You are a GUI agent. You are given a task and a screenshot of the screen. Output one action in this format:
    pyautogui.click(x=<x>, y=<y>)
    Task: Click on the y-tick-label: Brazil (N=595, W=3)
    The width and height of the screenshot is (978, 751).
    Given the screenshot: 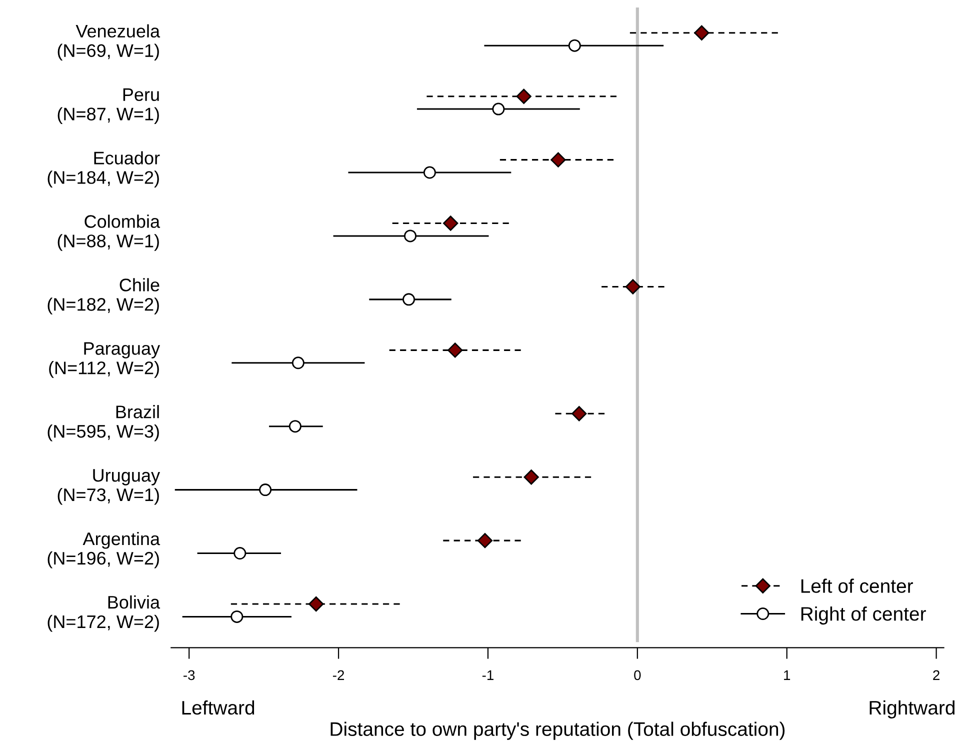 What is the action you would take?
    pyautogui.click(x=103, y=423)
    